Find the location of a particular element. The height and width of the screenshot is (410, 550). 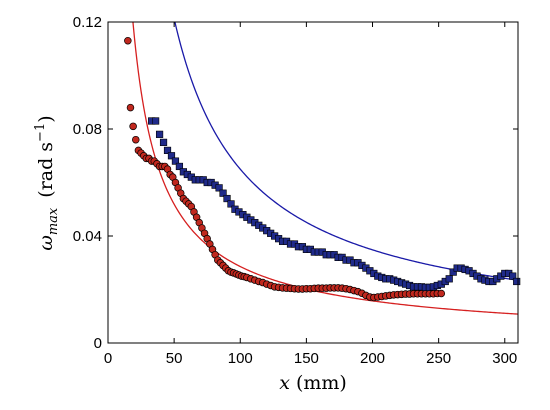

y-tick-label: 0.08 is located at coordinates (87, 129).